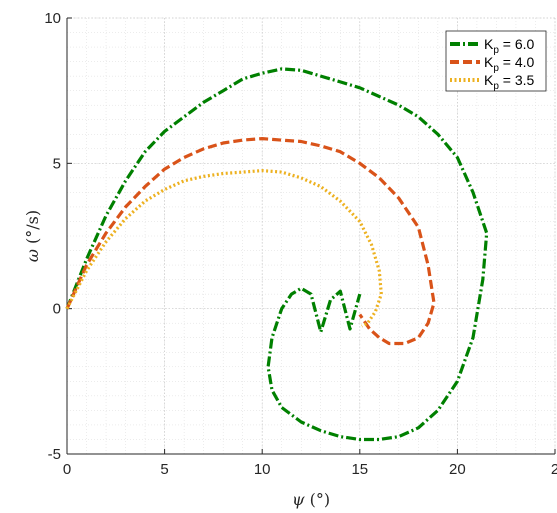 Image resolution: width=557 pixels, height=513 pixels. Describe the element at coordinates (57, 163) in the screenshot. I see `y-tick-label: 5` at that location.